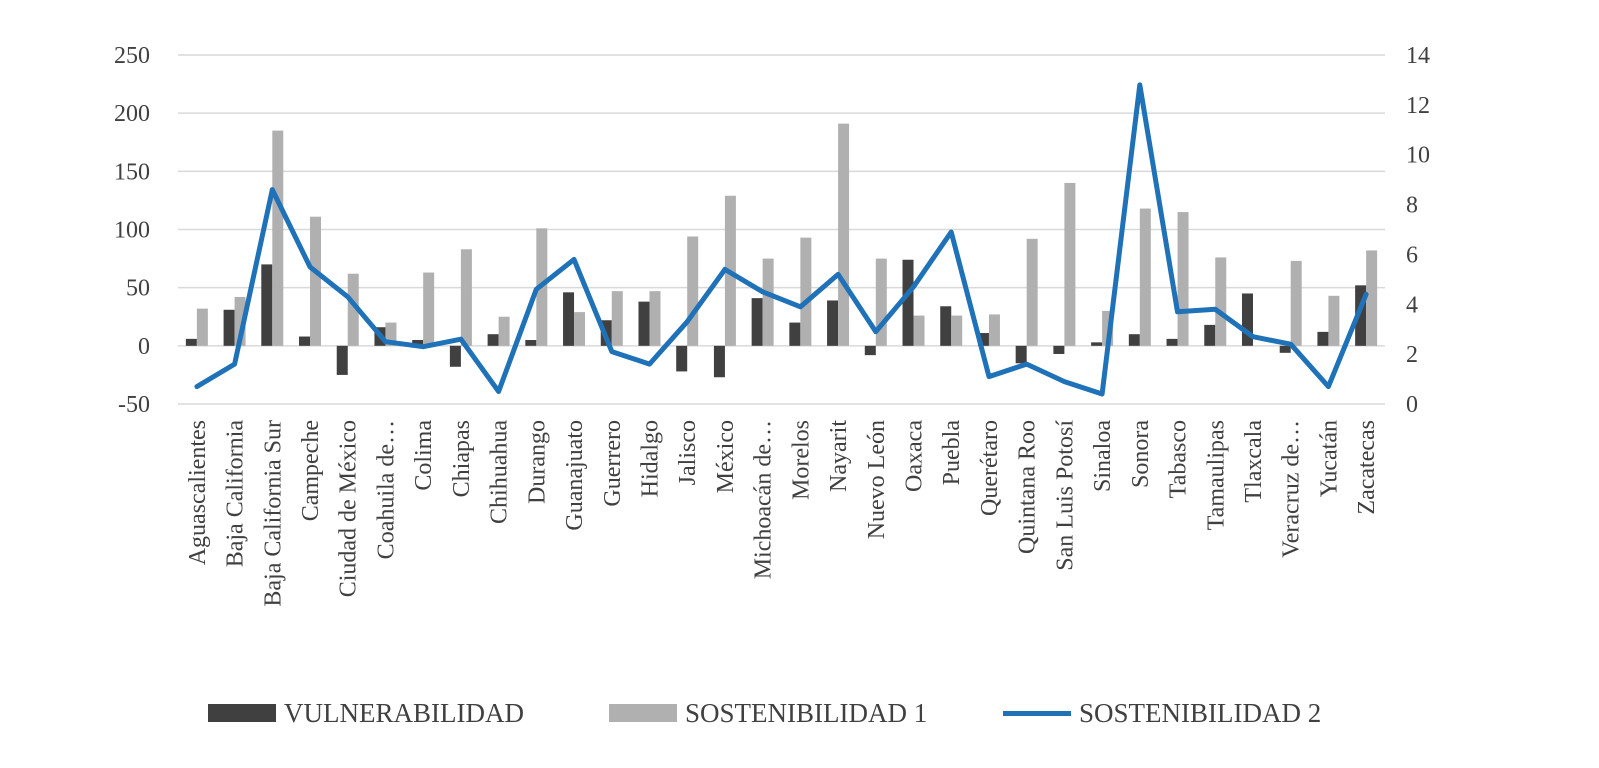  Describe the element at coordinates (1200, 712) in the screenshot. I see `legend-label-sostenibilidad-2: SOSTENIBILIDAD 2` at that location.